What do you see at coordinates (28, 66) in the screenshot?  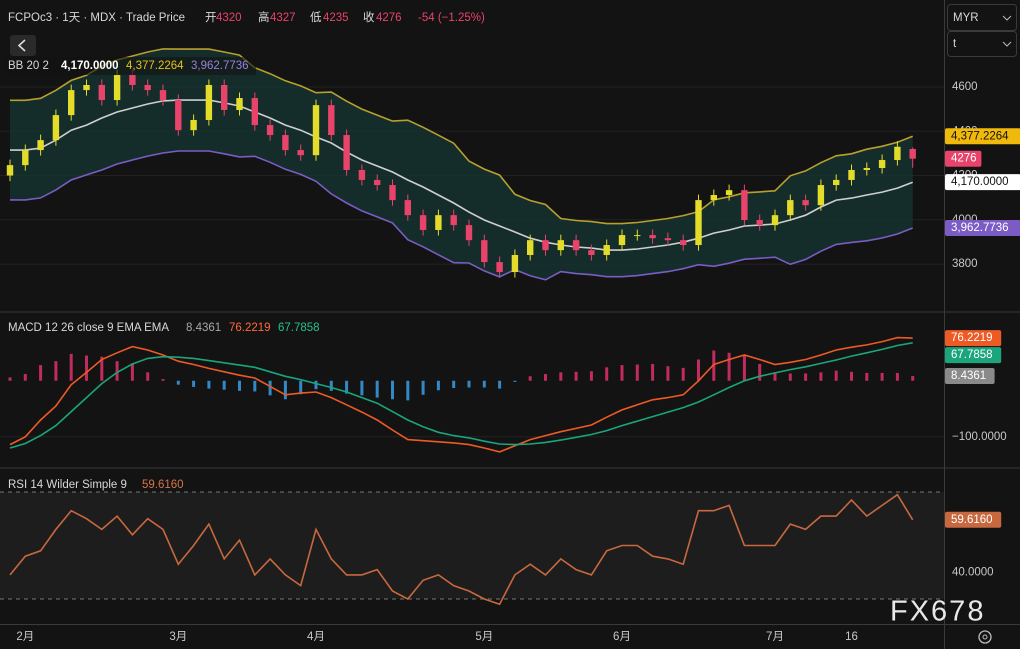 I see `indicator-title: BB 20 2` at bounding box center [28, 66].